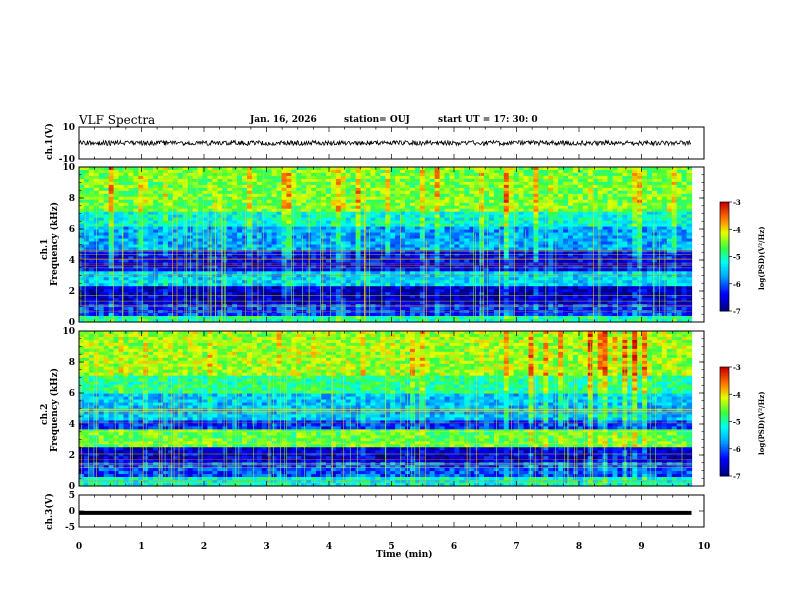  Describe the element at coordinates (283, 120) in the screenshot. I see `date-label: Jan. 16, 2026` at that location.